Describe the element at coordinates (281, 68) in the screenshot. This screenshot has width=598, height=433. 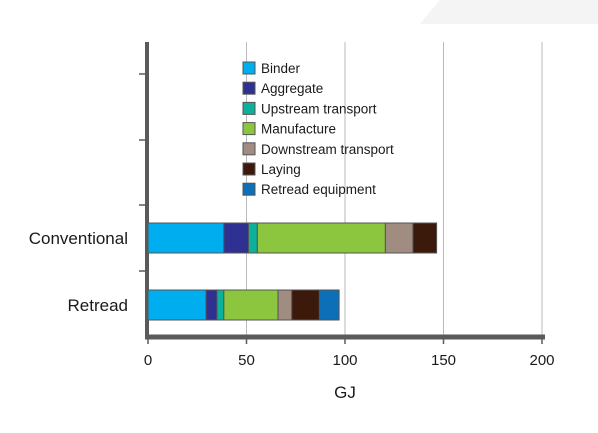
I see `legend-label-binder: Binder` at that location.